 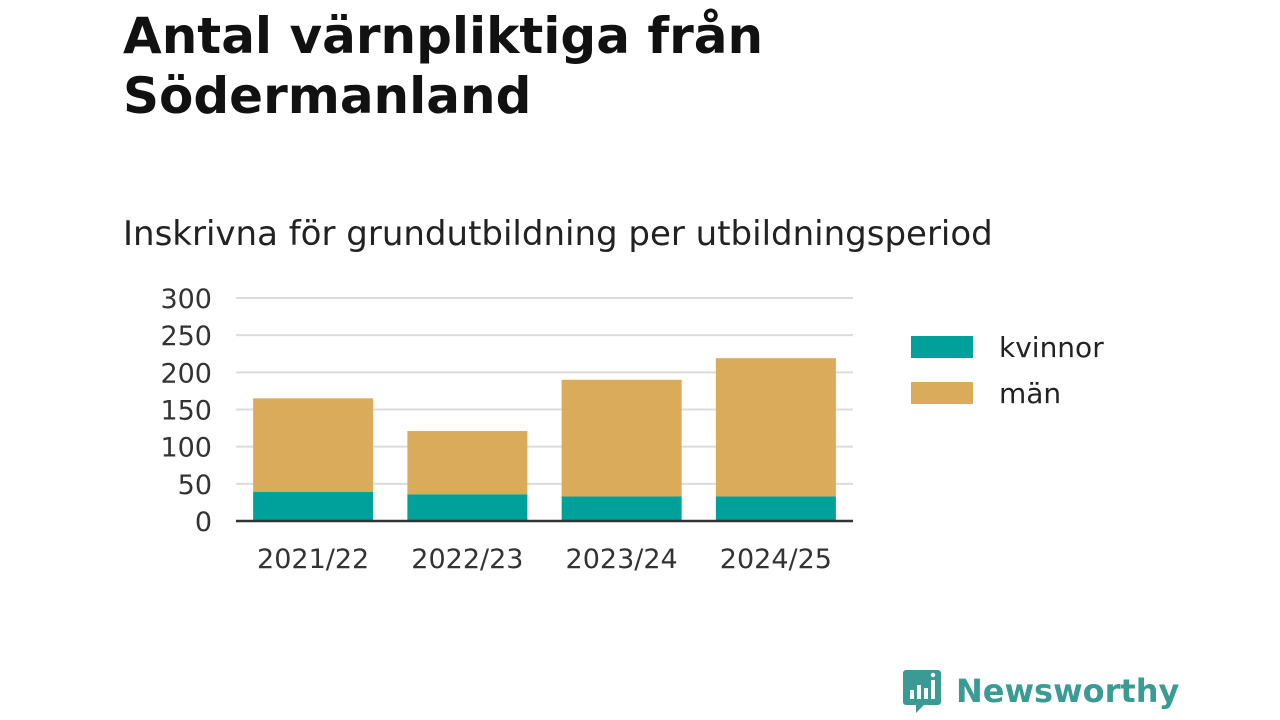 What do you see at coordinates (942, 347) in the screenshot?
I see `legend-swatch-kvinnor` at bounding box center [942, 347].